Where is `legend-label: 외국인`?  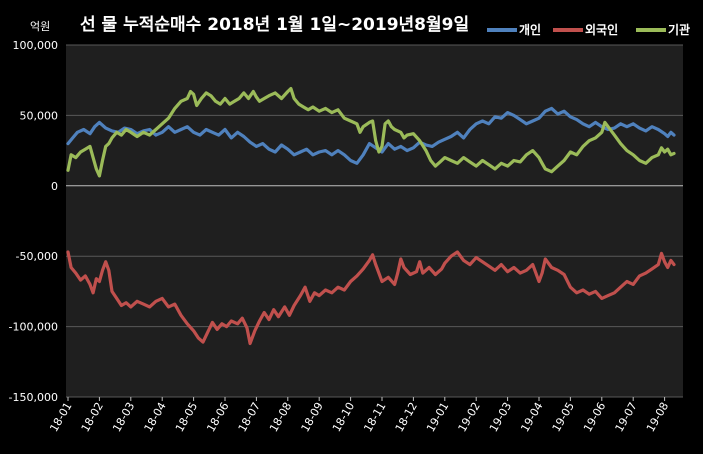 legend-label: 외국인 is located at coordinates (601, 29).